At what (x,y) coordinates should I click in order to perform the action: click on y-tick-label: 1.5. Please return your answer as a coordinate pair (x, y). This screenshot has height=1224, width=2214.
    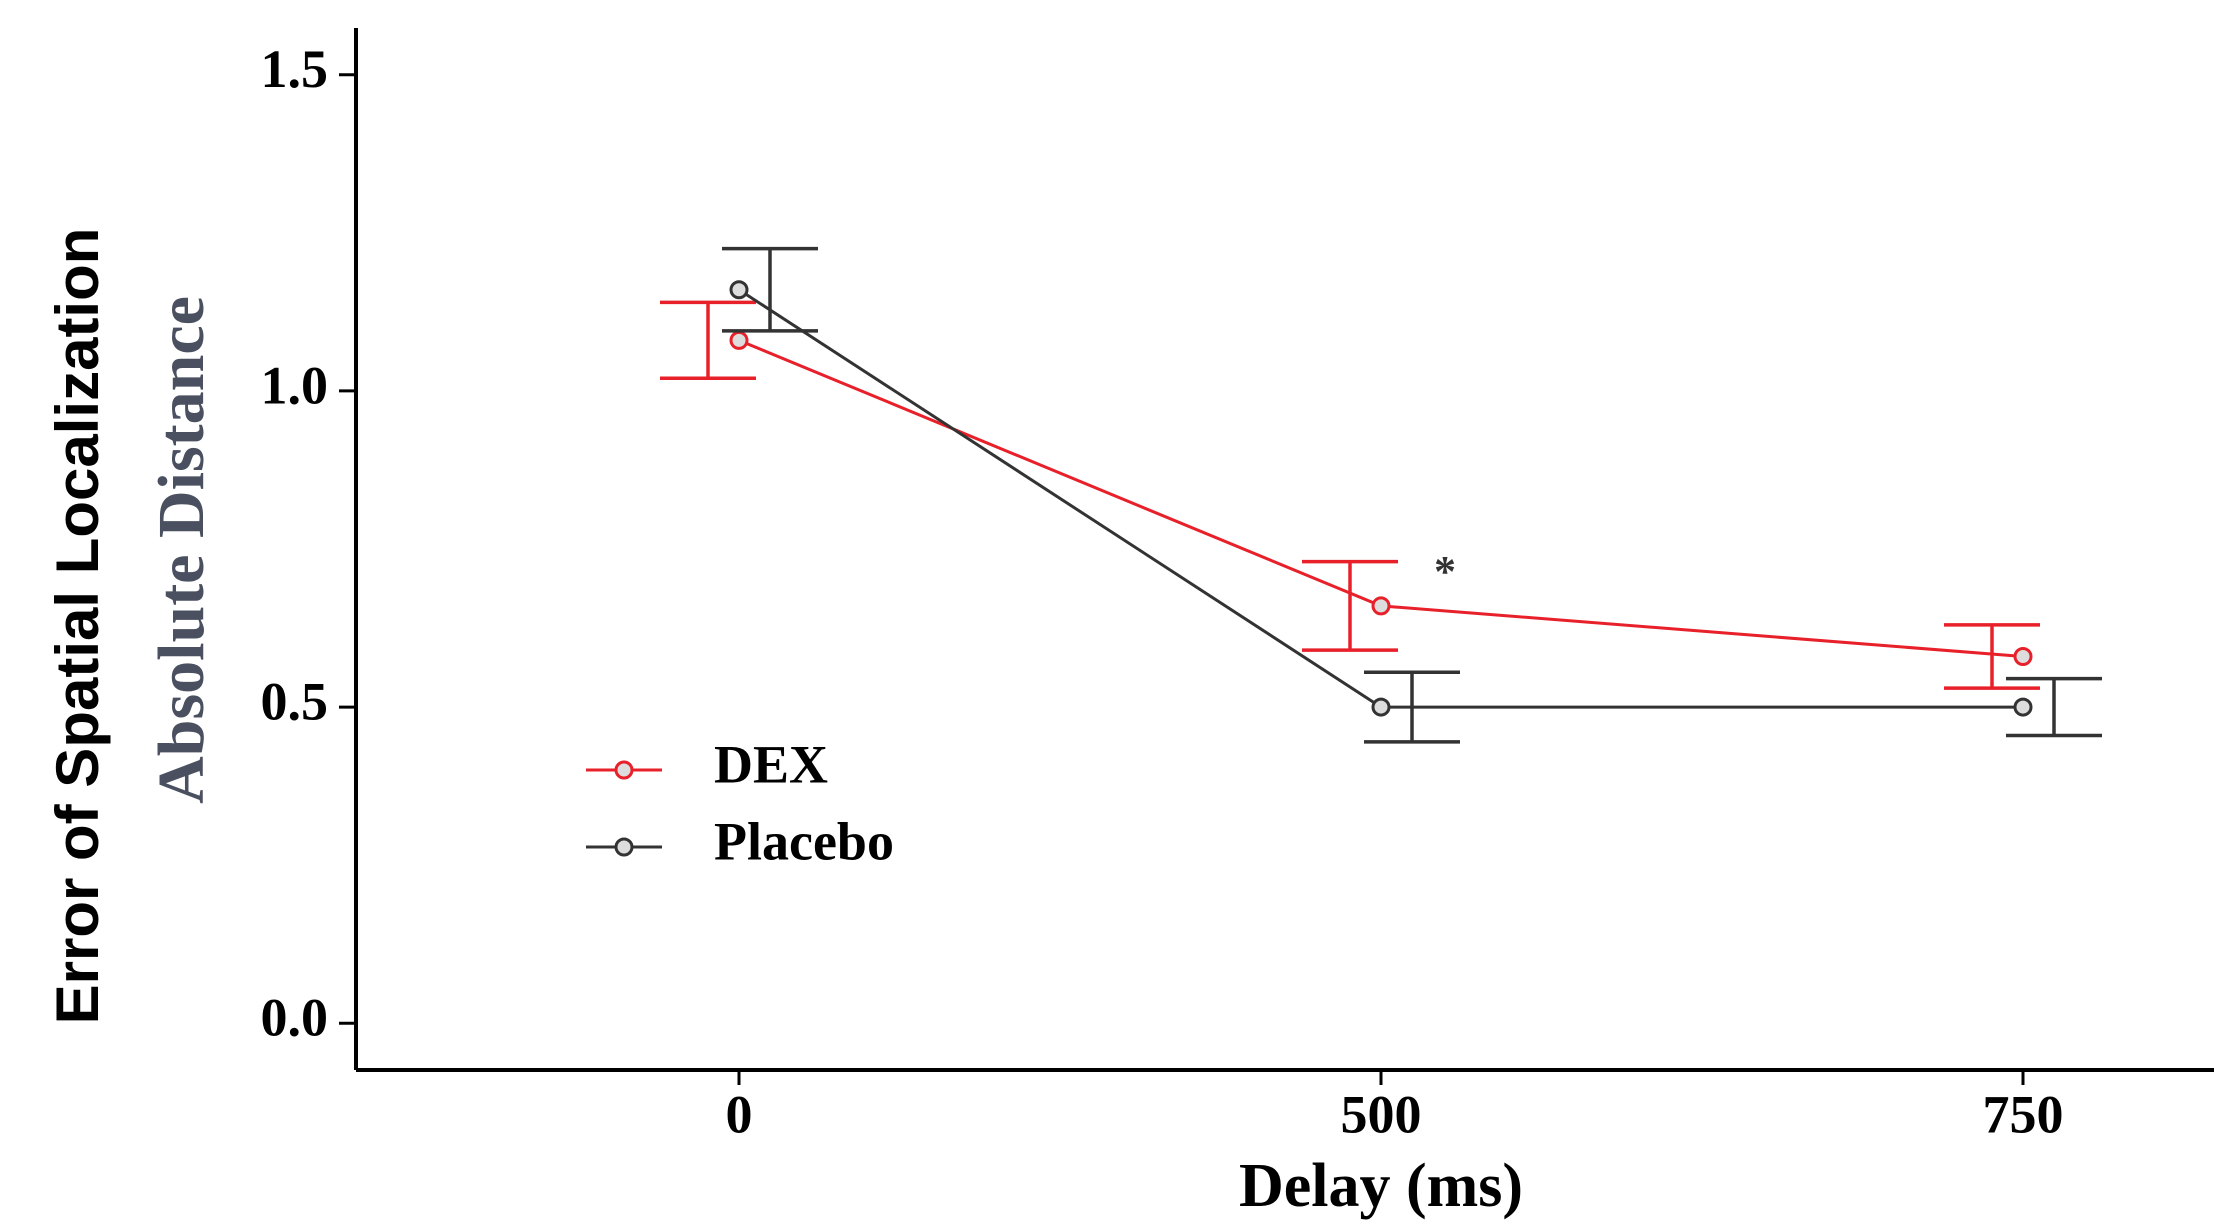
    Looking at the image, I should click on (295, 69).